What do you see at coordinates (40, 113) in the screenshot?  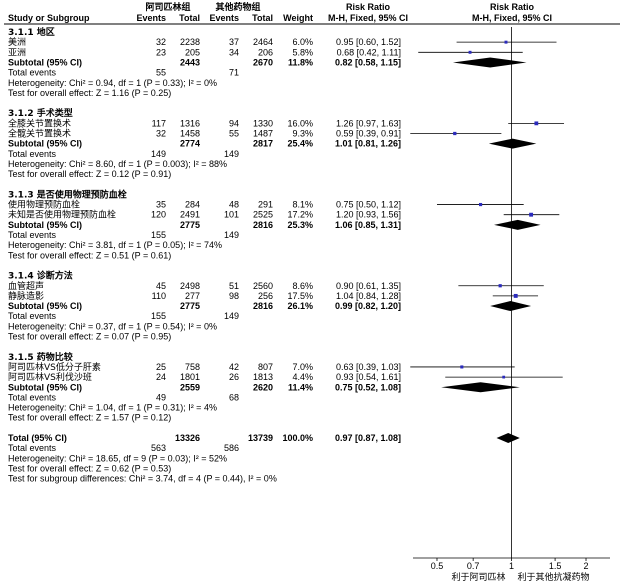 I see `subgroup-title: 3.1.2 手术类型` at bounding box center [40, 113].